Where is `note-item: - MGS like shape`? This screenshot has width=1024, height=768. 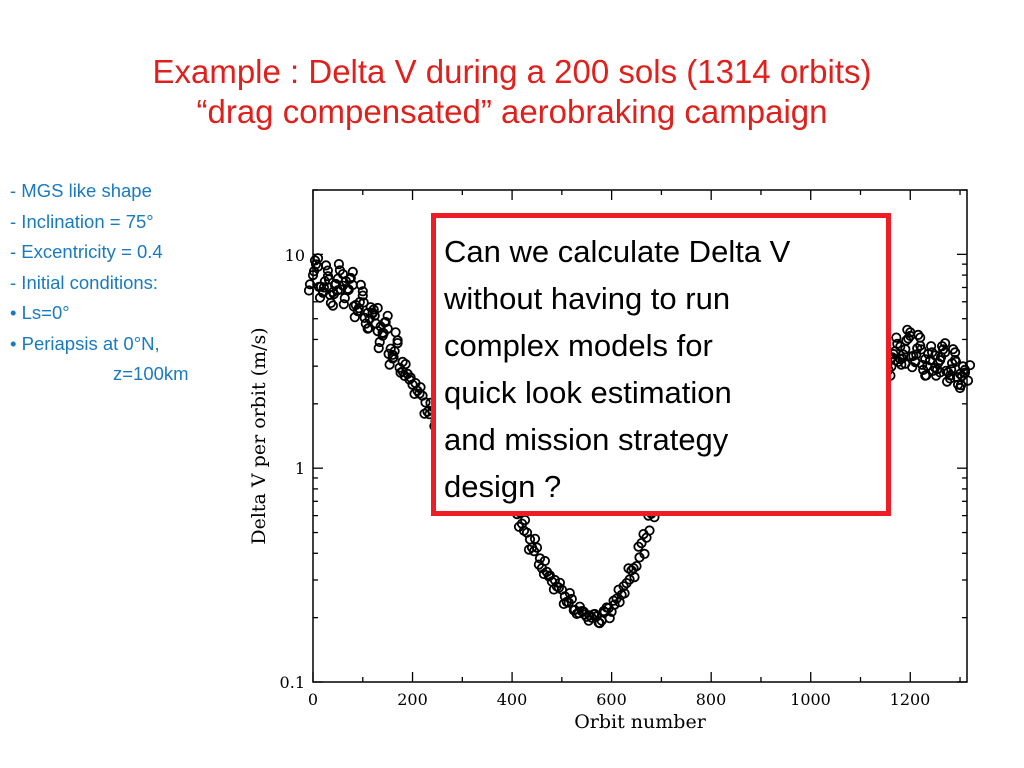 note-item: - MGS like shape is located at coordinates (81, 190).